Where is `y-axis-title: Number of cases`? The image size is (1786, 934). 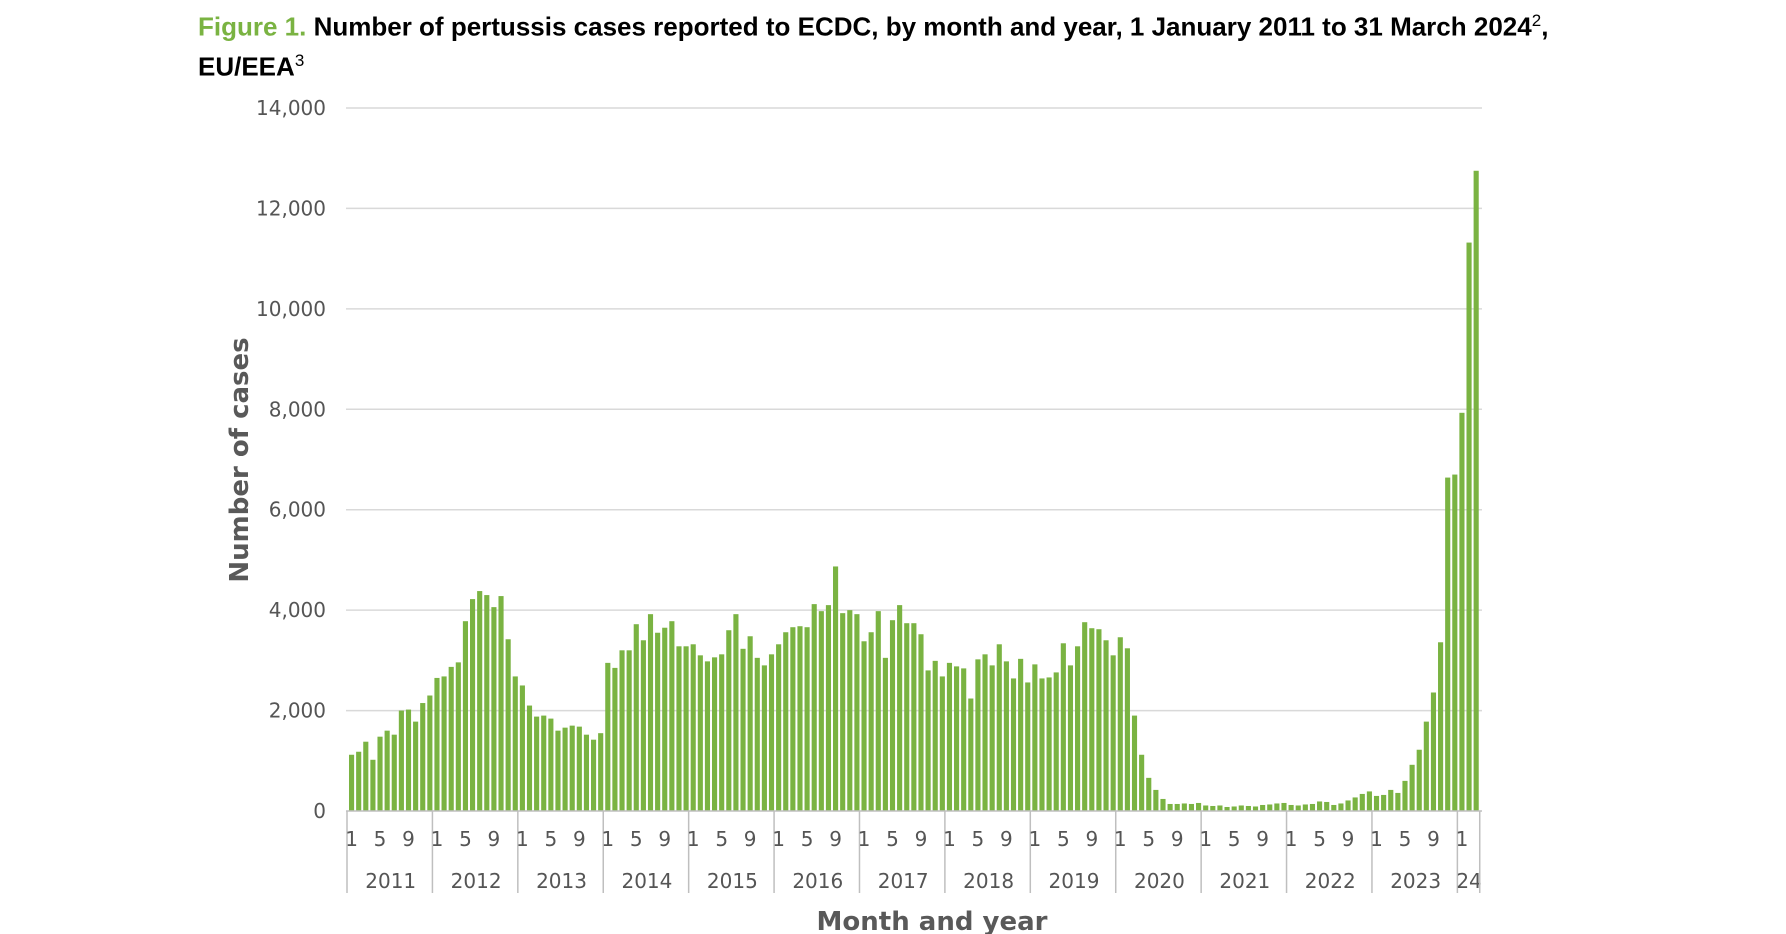
y-axis-title: Number of cases is located at coordinates (240, 459).